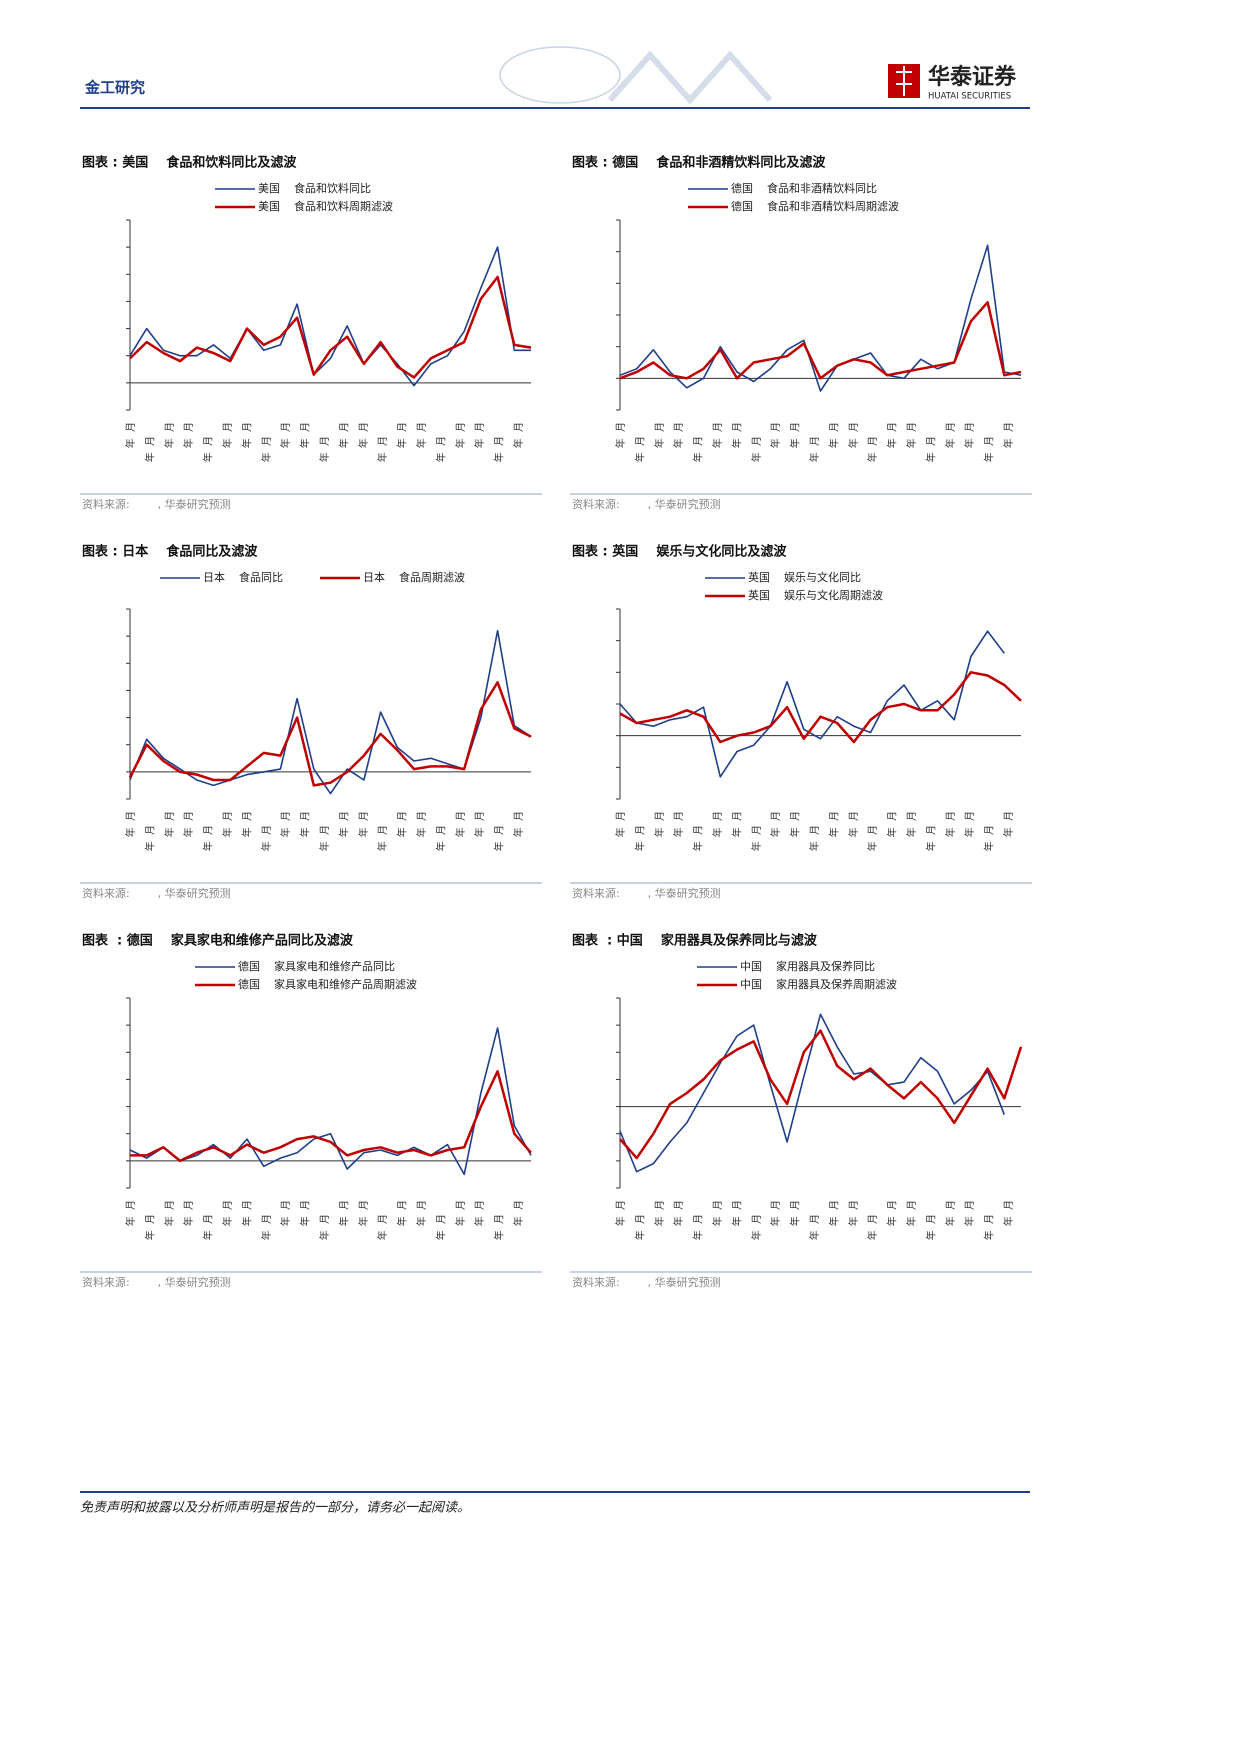 Image resolution: width=1240 pixels, height=1754 pixels. What do you see at coordinates (243, 577) in the screenshot?
I see `legend-label: 日本 食品同比` at bounding box center [243, 577].